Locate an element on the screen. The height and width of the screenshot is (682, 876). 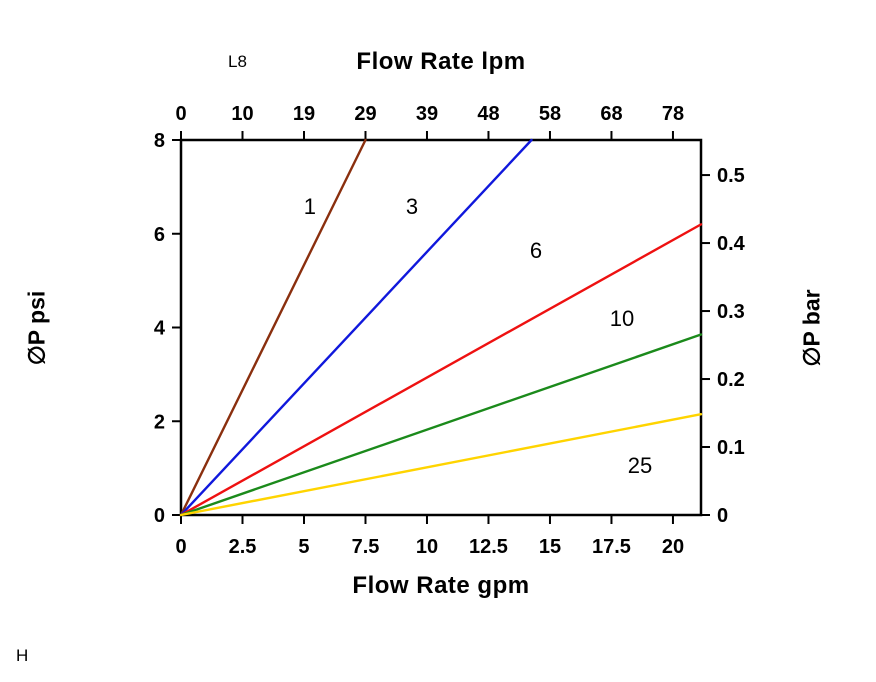
y-right-tick-label: 0.3 is located at coordinates (731, 312).